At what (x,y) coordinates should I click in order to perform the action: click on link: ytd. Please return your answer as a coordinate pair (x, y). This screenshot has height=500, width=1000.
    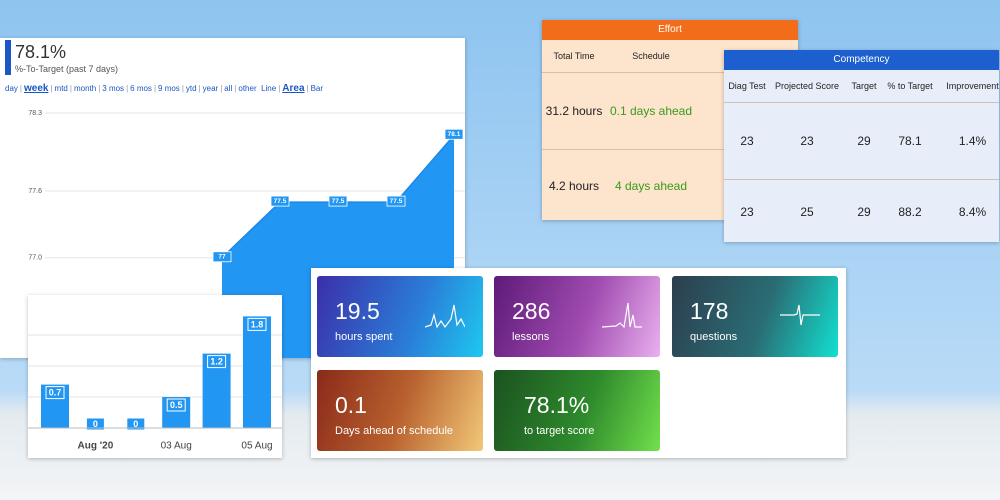
    Looking at the image, I should click on (191, 88).